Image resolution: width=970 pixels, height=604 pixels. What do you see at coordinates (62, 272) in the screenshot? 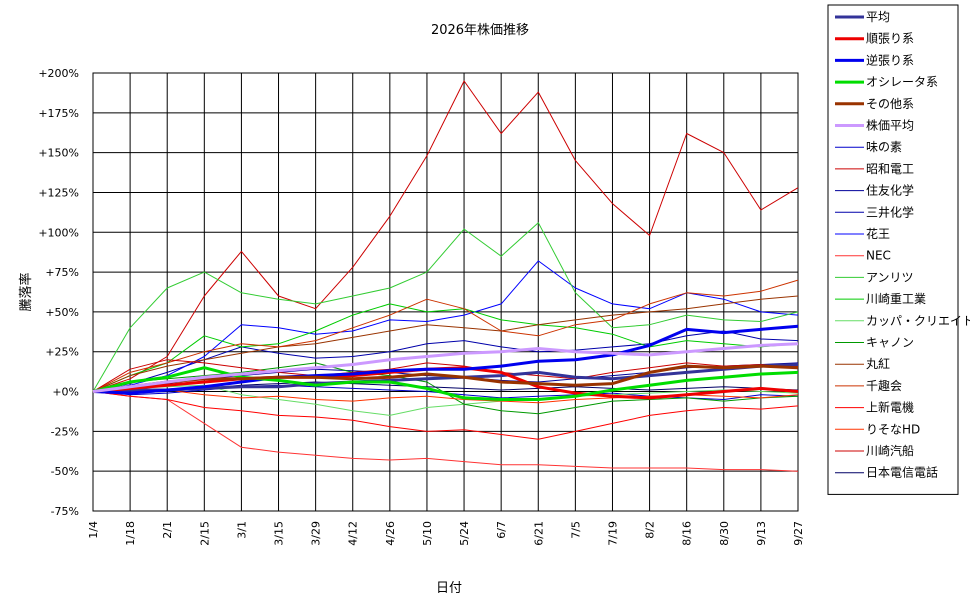
I see `y-tick-label: +75%` at bounding box center [62, 272].